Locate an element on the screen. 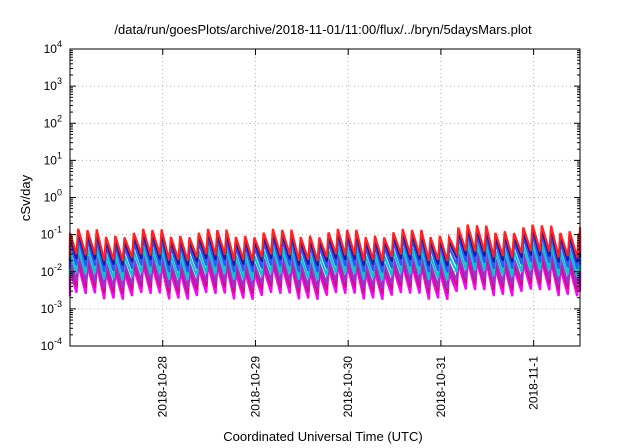 This screenshot has width=640, height=448. y-tick-label: 10⁴ is located at coordinates (53, 47).